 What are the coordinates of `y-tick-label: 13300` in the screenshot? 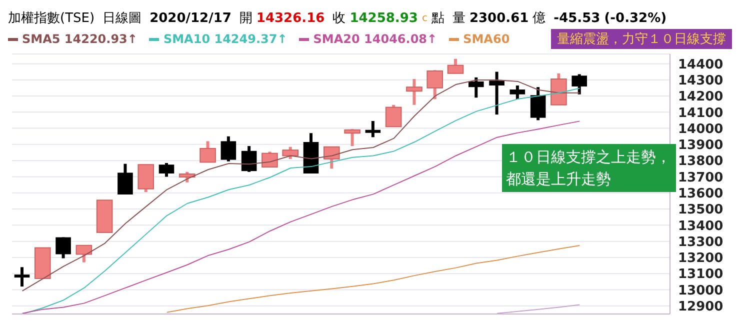 It's located at (701, 242).